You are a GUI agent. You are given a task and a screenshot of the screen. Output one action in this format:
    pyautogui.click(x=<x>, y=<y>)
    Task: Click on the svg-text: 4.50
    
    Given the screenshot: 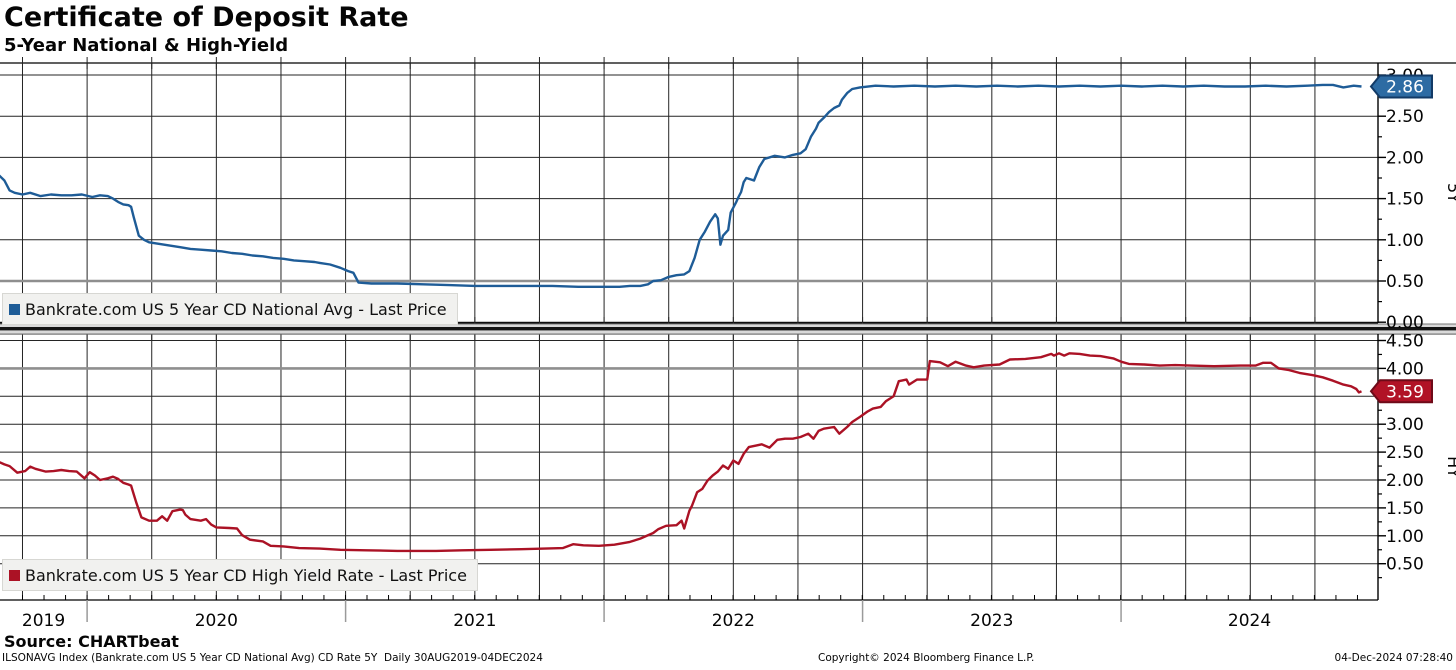 What is the action you would take?
    pyautogui.click(x=1405, y=342)
    